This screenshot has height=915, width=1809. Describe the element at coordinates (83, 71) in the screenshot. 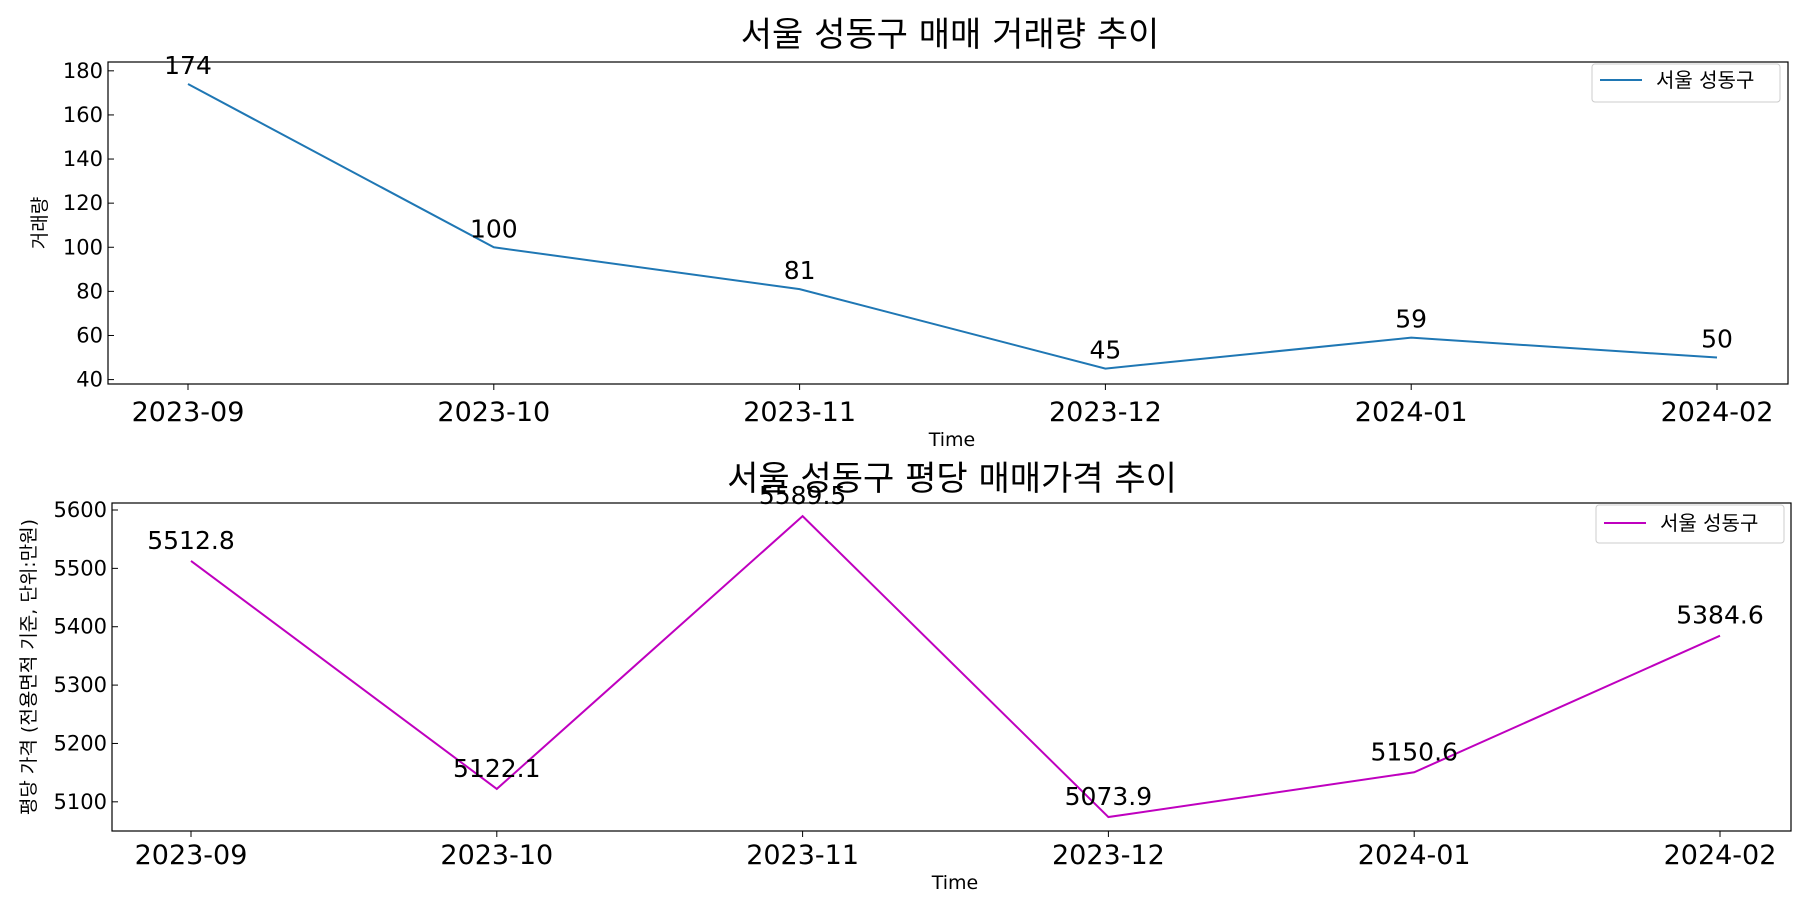

I see `y-tick-label: 180` at that location.